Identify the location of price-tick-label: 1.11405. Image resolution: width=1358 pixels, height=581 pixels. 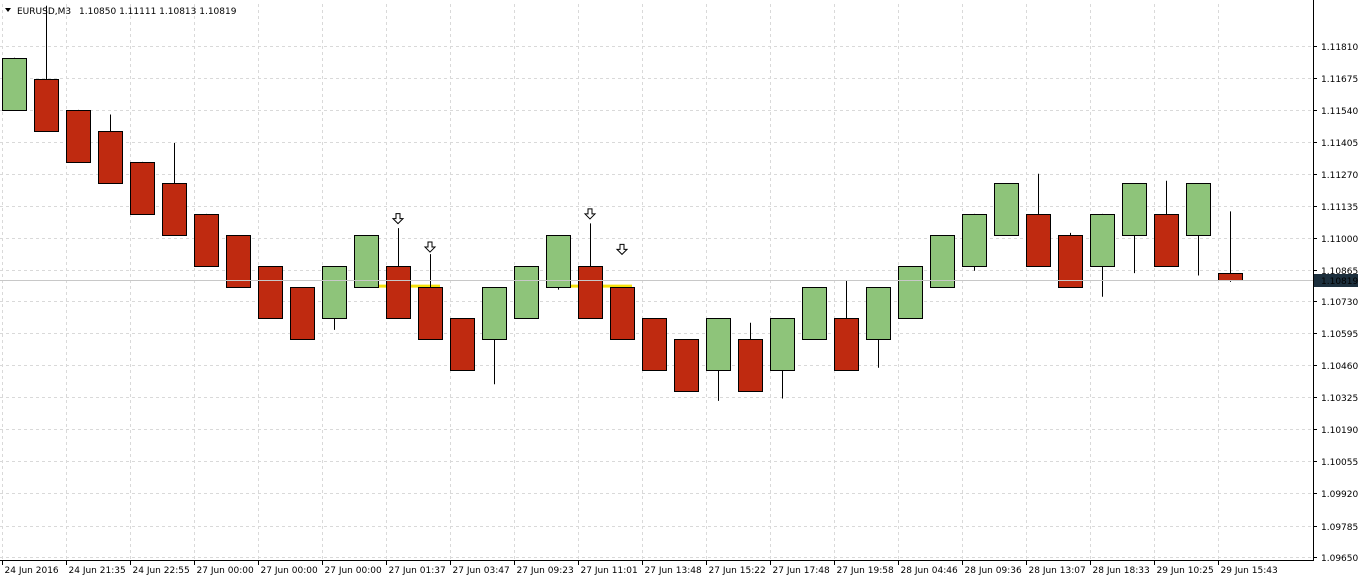
(1339, 144).